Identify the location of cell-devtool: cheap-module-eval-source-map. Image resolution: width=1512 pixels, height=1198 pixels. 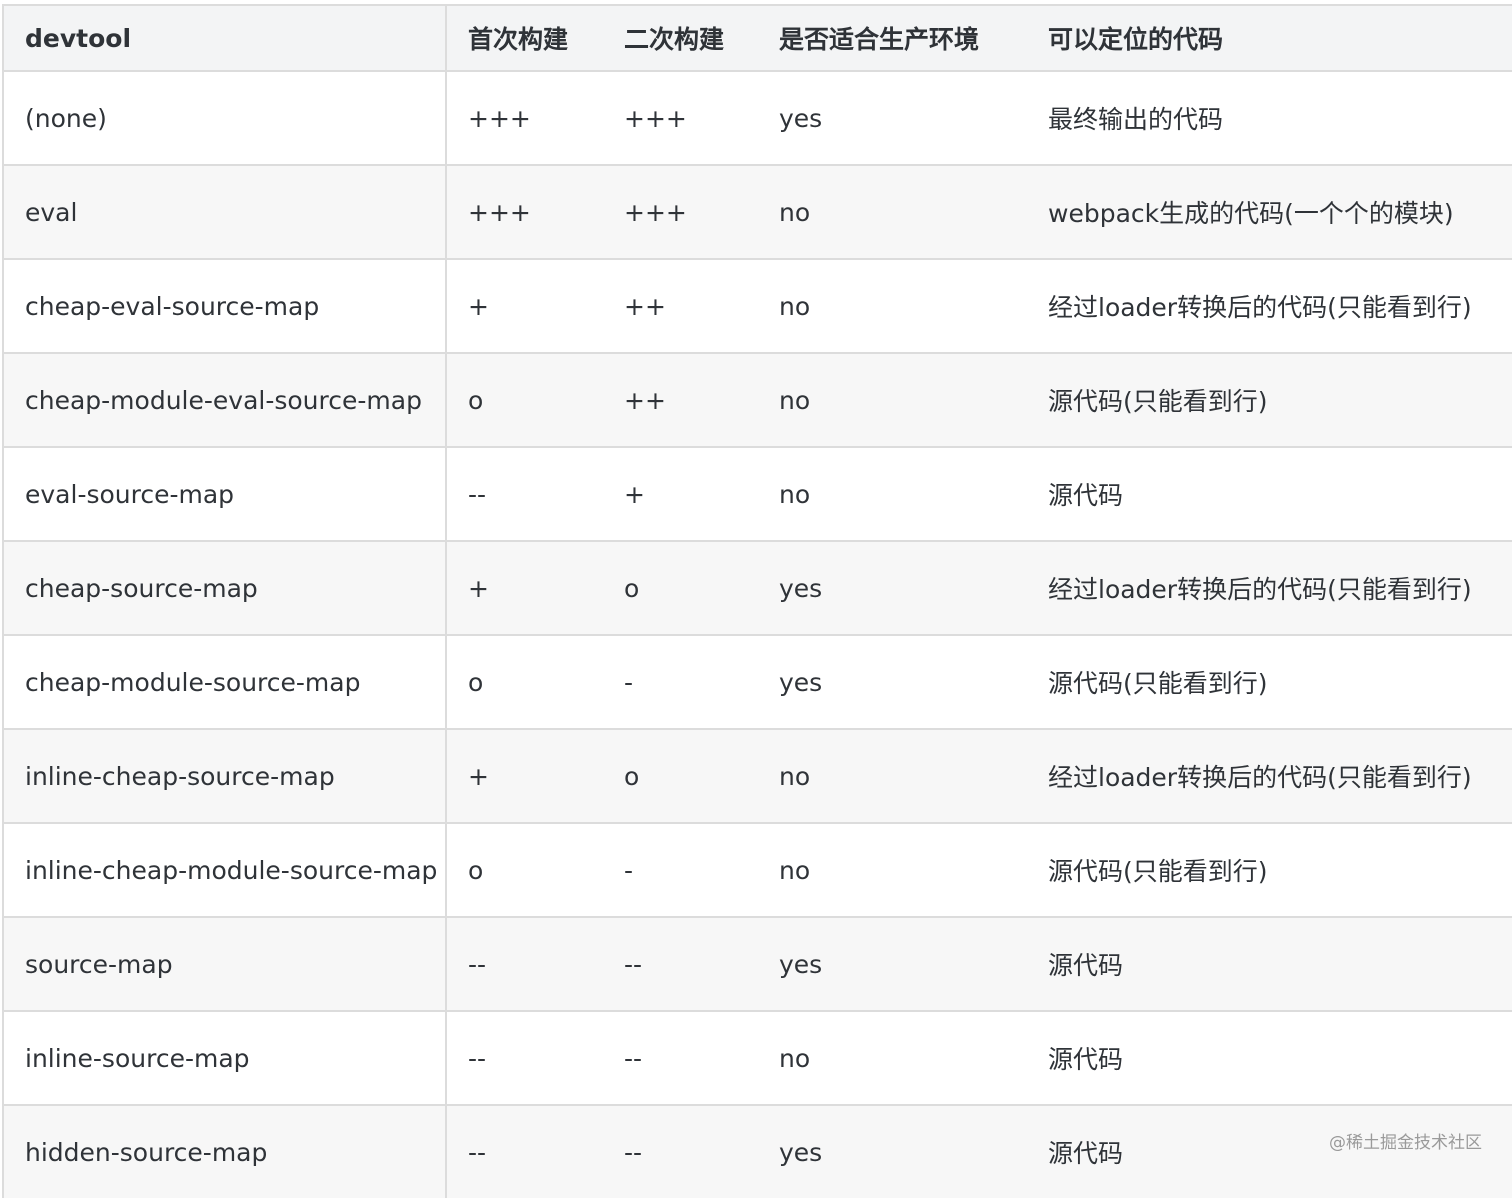
(224, 399).